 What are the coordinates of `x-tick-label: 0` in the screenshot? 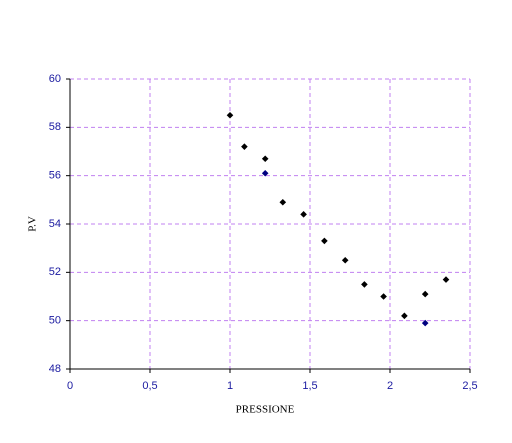 It's located at (70, 386).